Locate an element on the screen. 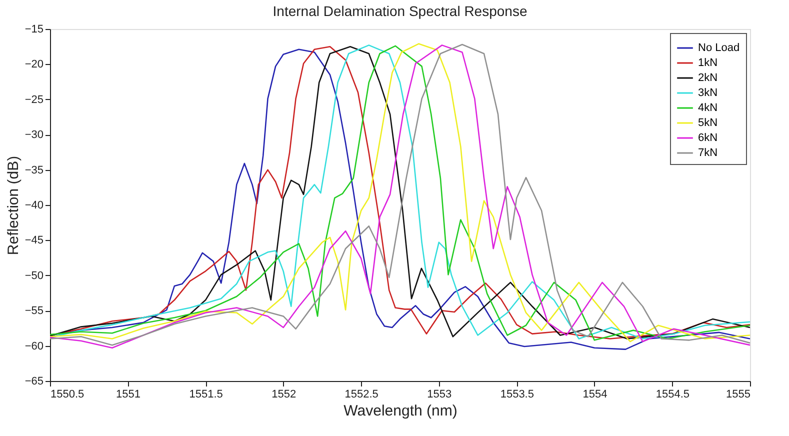 The width and height of the screenshot is (789, 436). y-tick-label: −65 is located at coordinates (34, 382).